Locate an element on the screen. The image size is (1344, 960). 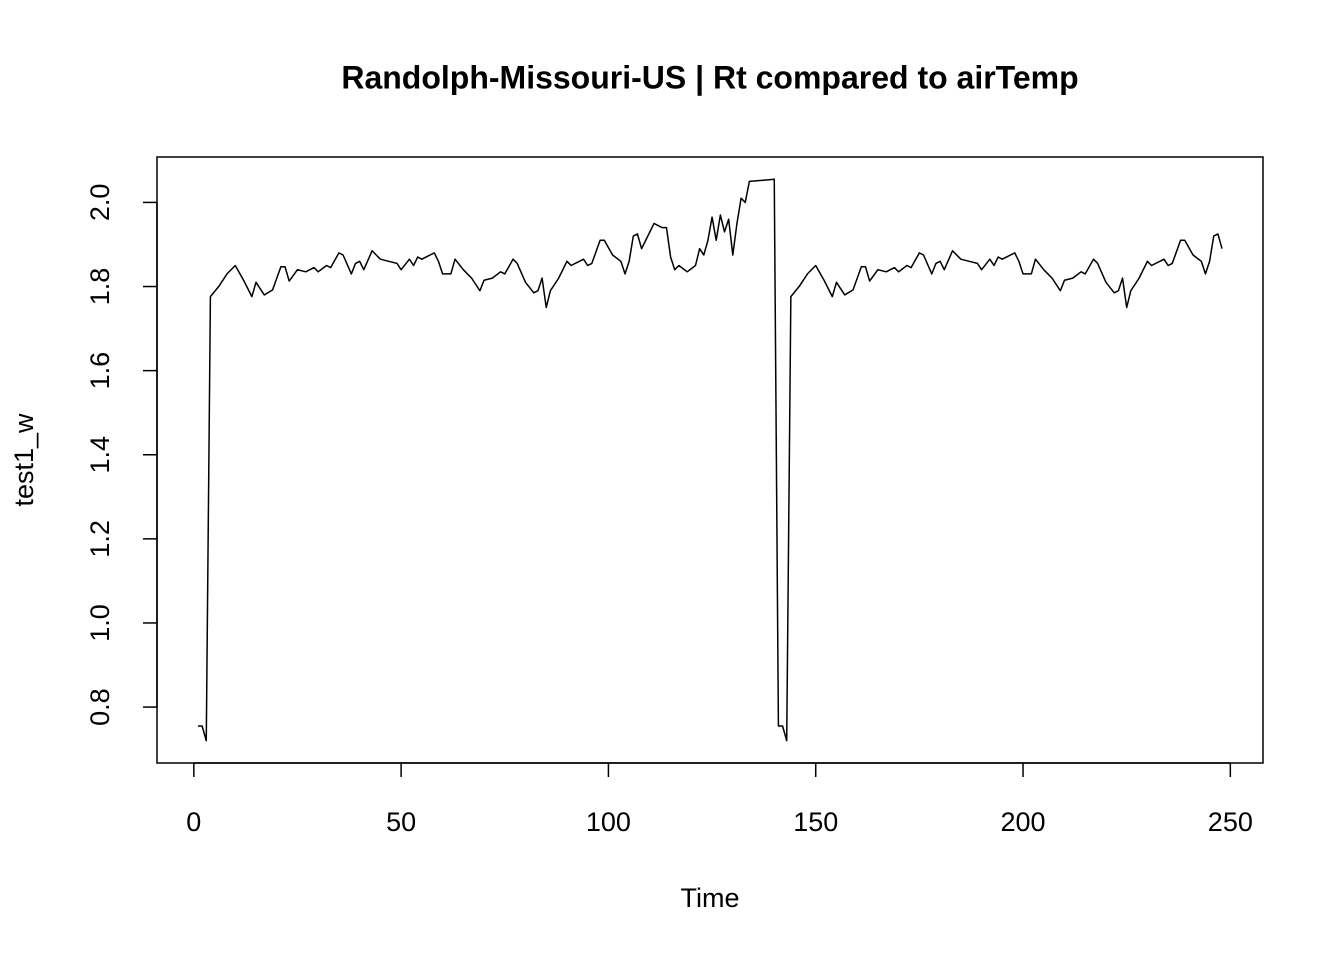
x-tick-label: 100 is located at coordinates (608, 822).